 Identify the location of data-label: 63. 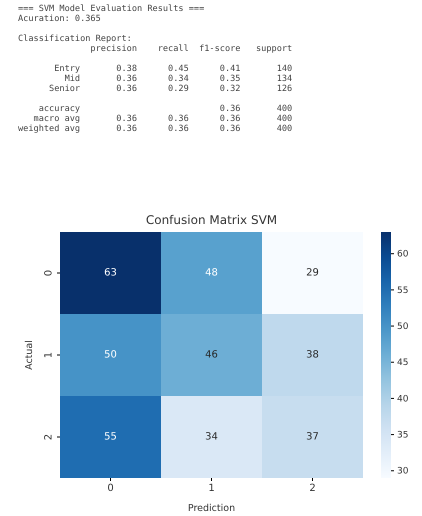
(110, 273).